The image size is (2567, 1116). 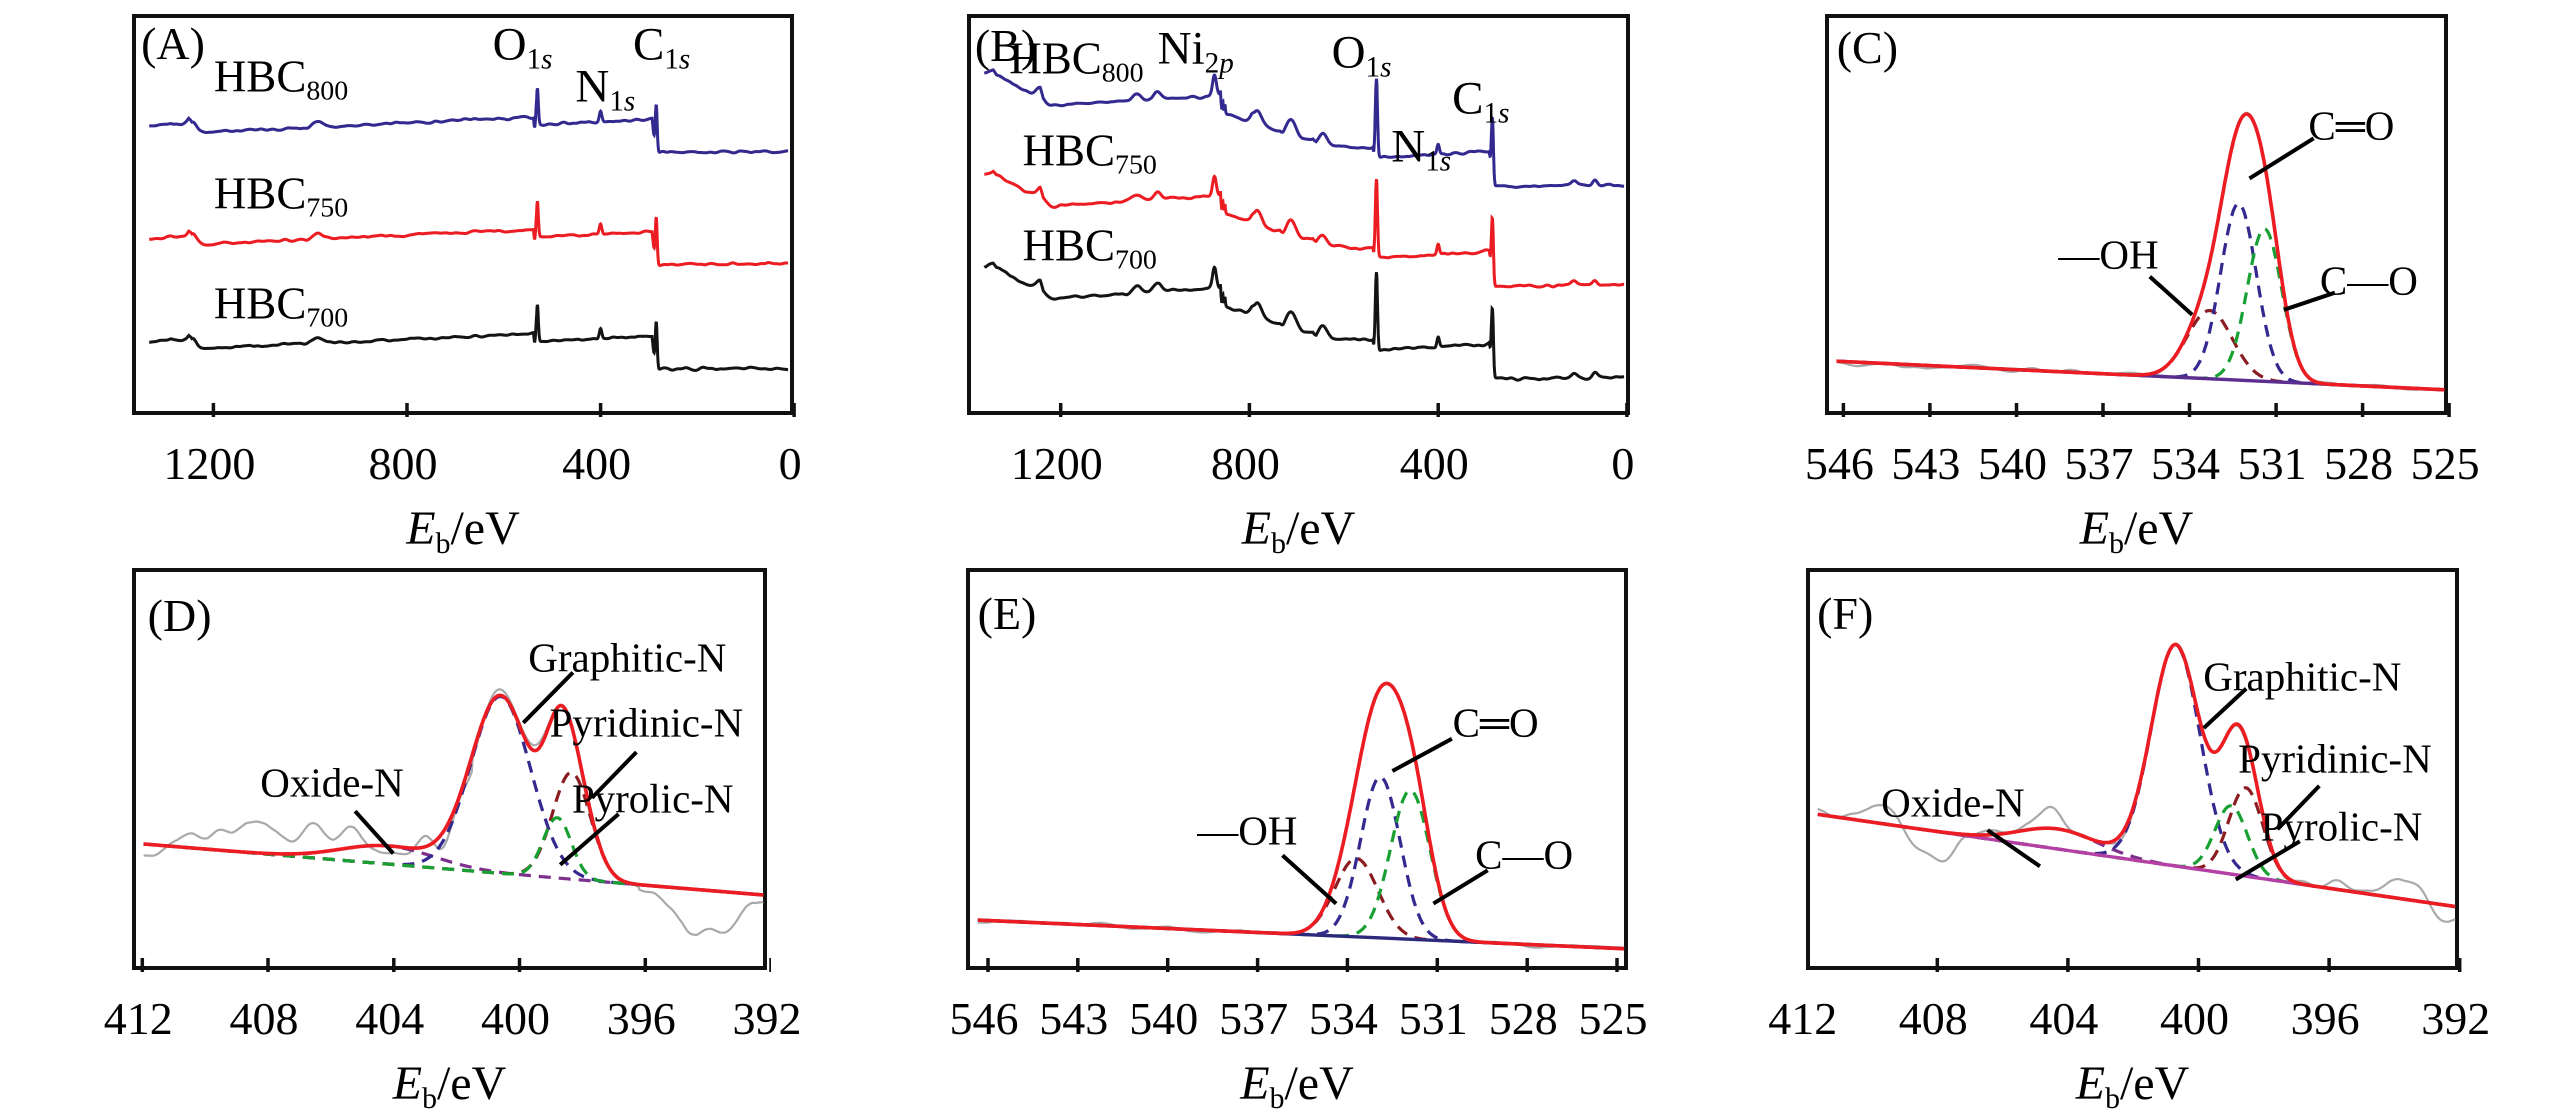 I want to click on x-axis-title-b: Eb/eV, so click(x=1298, y=531).